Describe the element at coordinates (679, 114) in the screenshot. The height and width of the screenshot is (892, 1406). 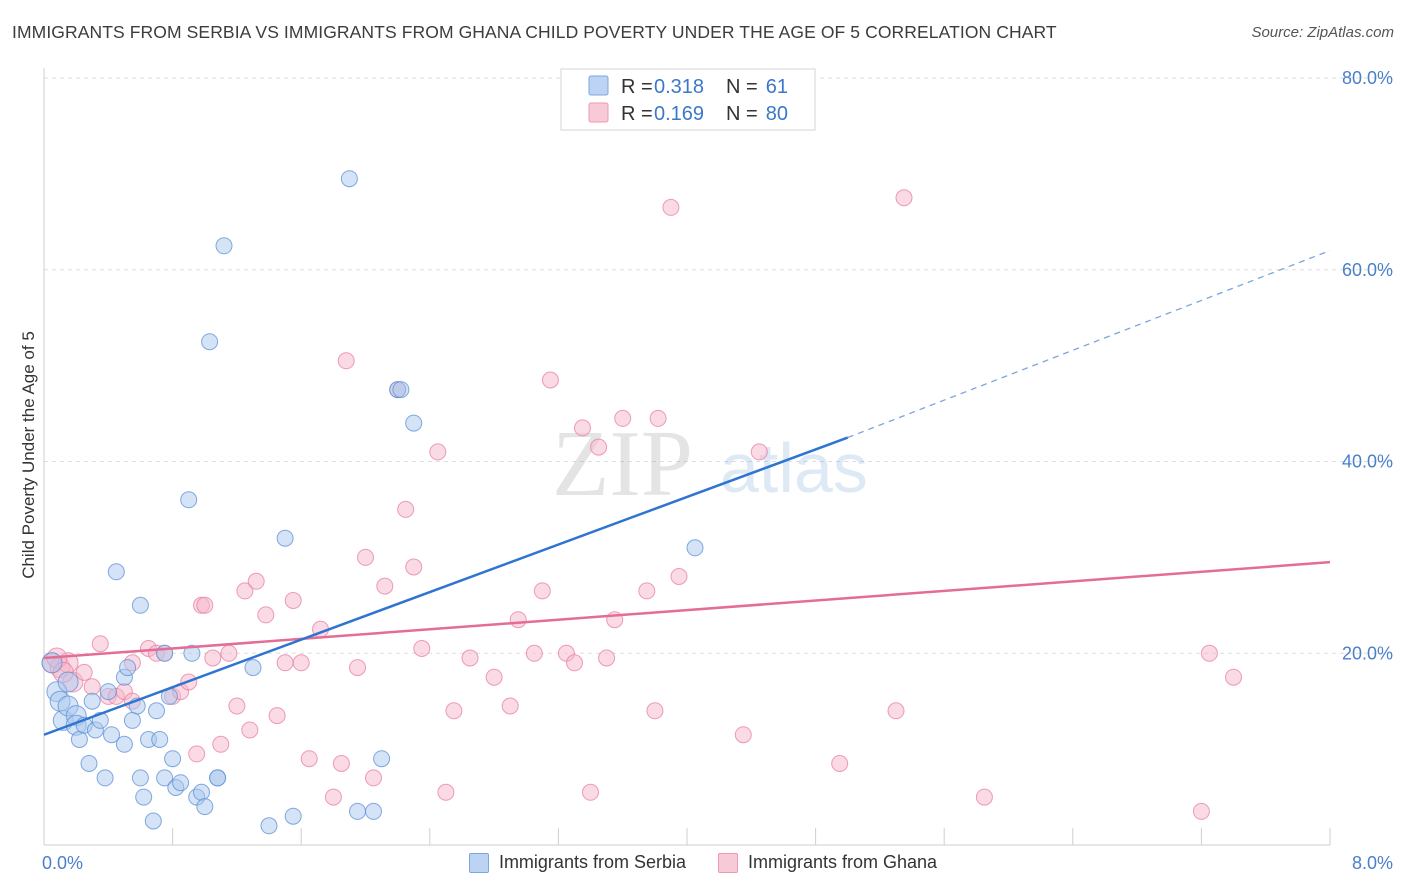
I see `legend-r-value: 0.169` at that location.